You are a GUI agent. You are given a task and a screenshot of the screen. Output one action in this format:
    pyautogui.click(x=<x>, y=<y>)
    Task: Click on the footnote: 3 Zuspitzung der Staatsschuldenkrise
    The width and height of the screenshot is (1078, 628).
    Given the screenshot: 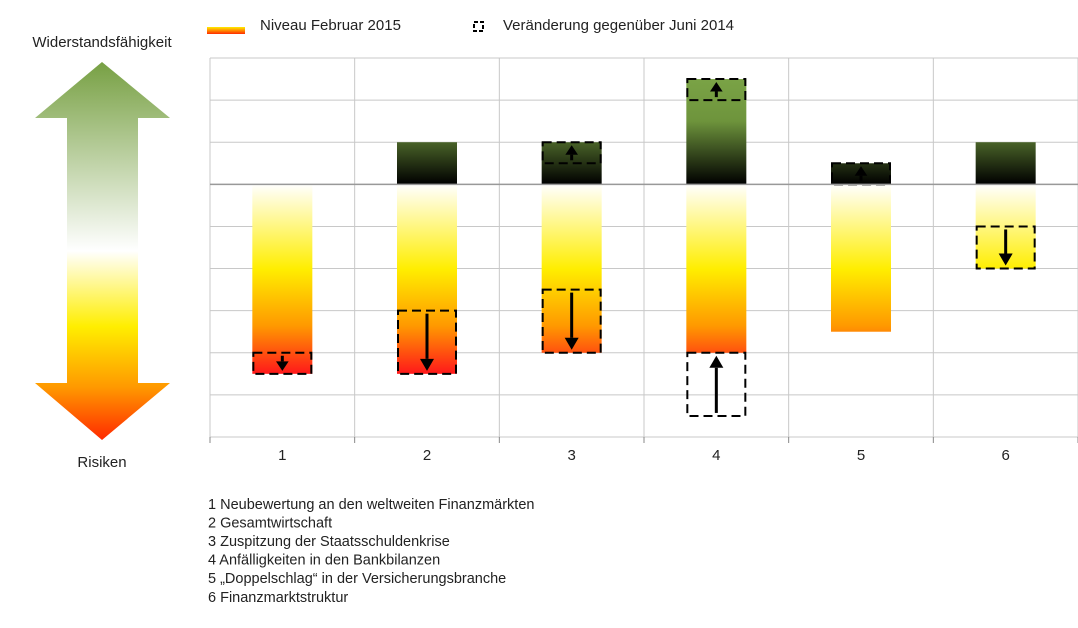 What is the action you would take?
    pyautogui.click(x=329, y=542)
    